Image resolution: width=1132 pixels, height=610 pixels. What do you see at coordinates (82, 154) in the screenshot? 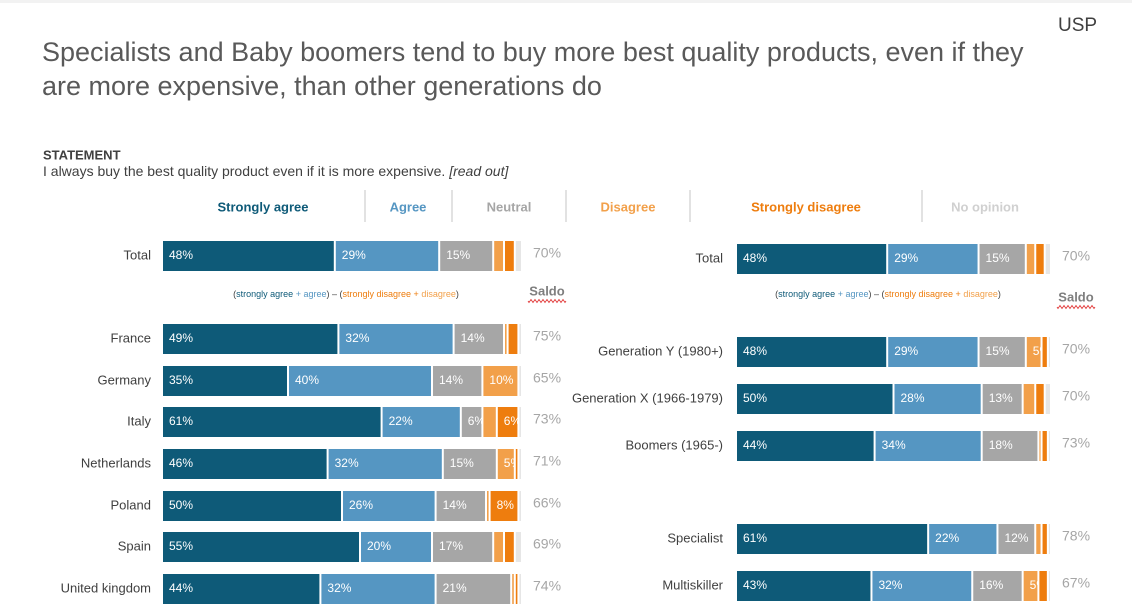
I see `statement-label: STATEMENT` at bounding box center [82, 154].